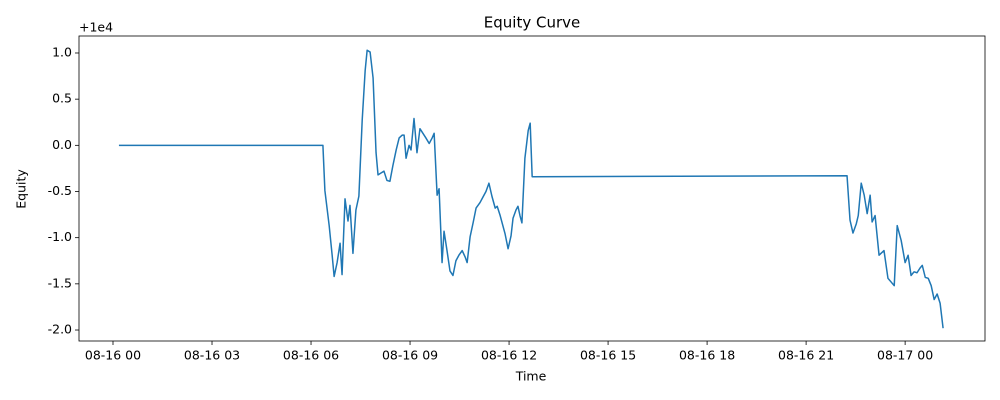 This screenshot has width=1000, height=400. I want to click on y-tick-label: 0.0, so click(62, 144).